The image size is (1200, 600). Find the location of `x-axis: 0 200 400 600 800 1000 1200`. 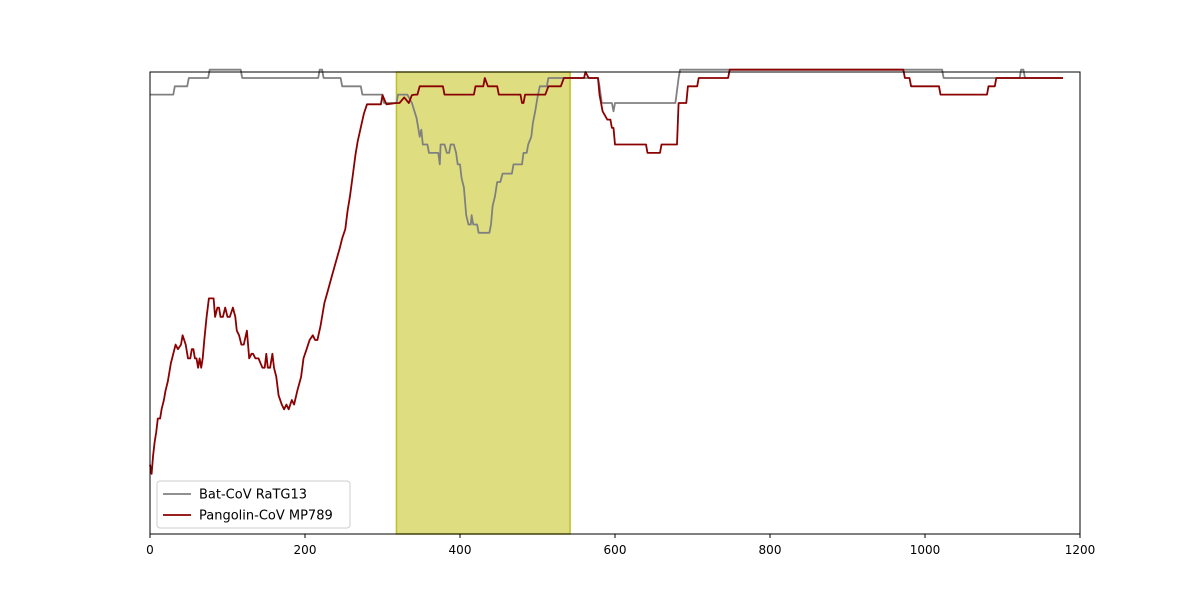

x-axis: 0 200 400 600 800 1000 1200 is located at coordinates (620, 545).